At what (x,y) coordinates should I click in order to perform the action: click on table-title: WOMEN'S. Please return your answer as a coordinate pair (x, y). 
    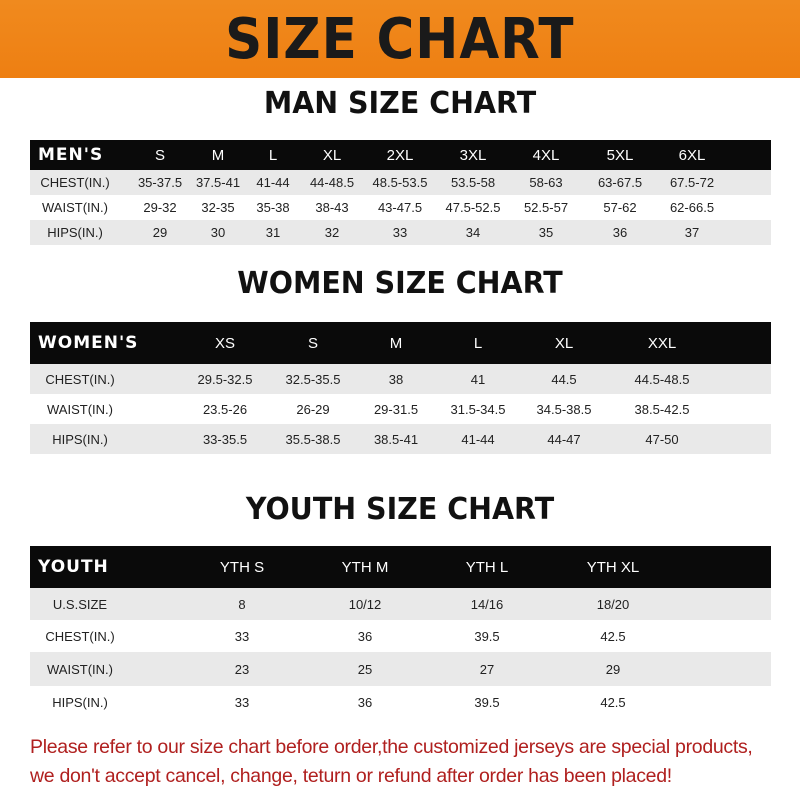
    Looking at the image, I should click on (88, 343).